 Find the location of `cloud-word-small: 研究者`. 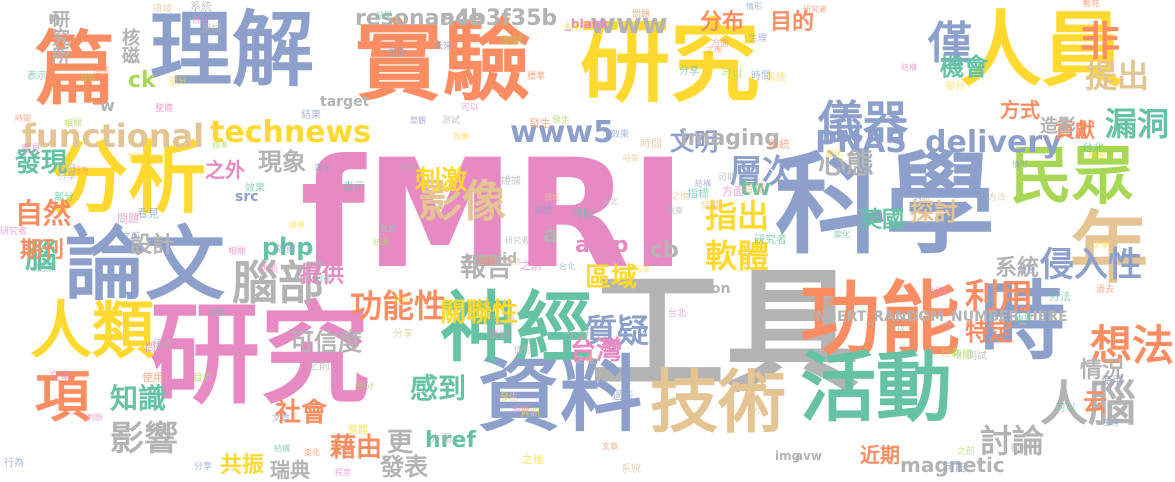

cloud-word-small: 研究者 is located at coordinates (815, 9).